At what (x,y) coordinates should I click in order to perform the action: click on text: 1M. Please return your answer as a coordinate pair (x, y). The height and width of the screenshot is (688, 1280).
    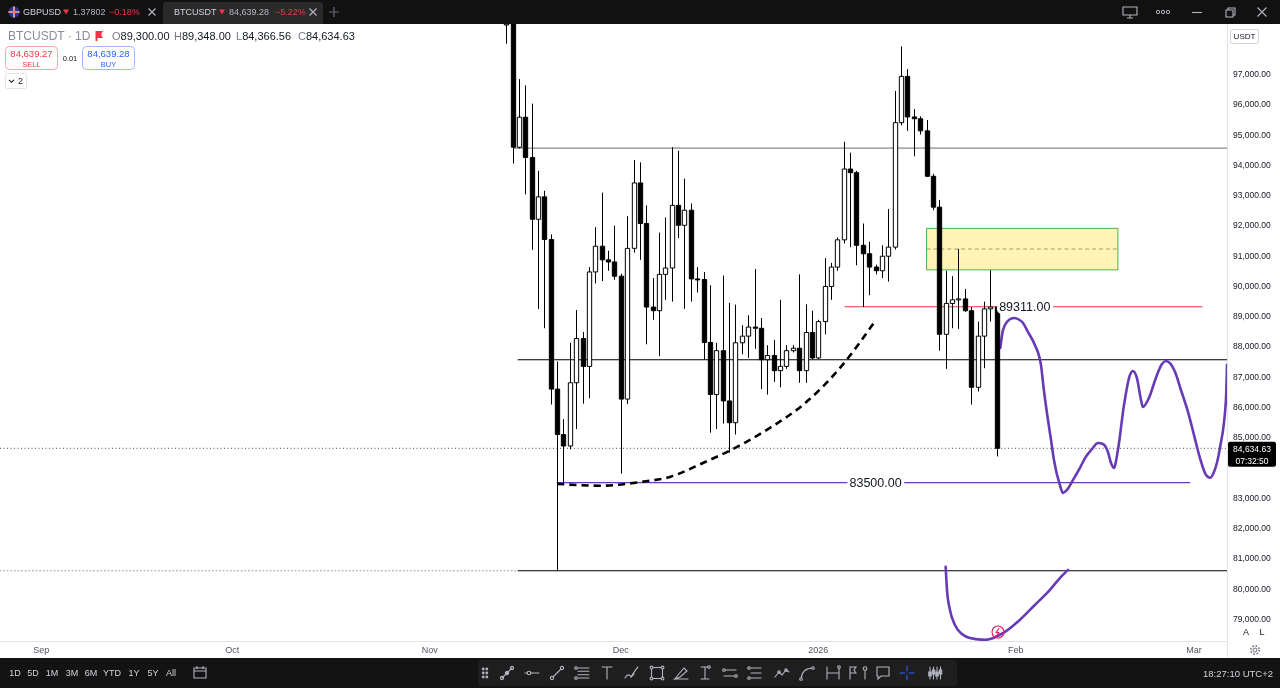
    Looking at the image, I should click on (52, 673).